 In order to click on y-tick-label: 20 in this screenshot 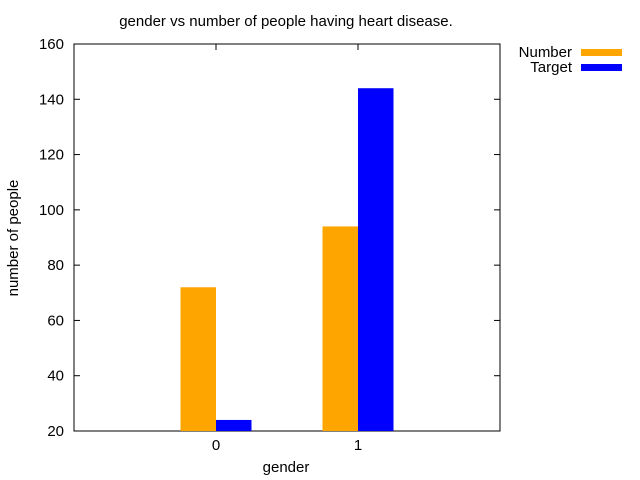, I will do `click(55, 431)`.